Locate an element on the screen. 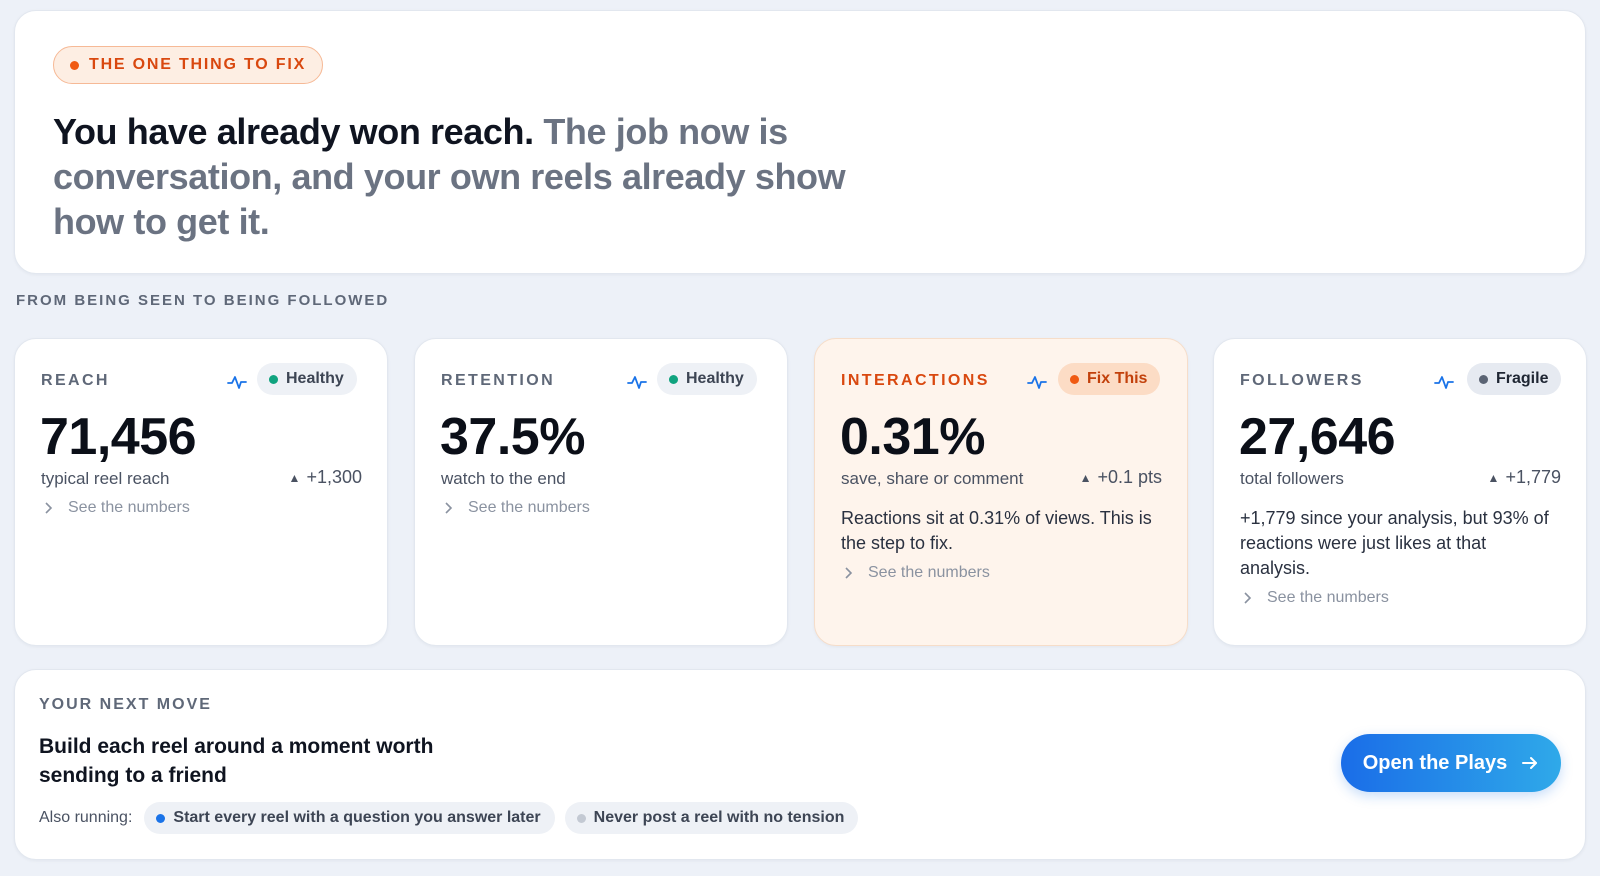  metric-delta-value: +1,779 is located at coordinates (1533, 477).